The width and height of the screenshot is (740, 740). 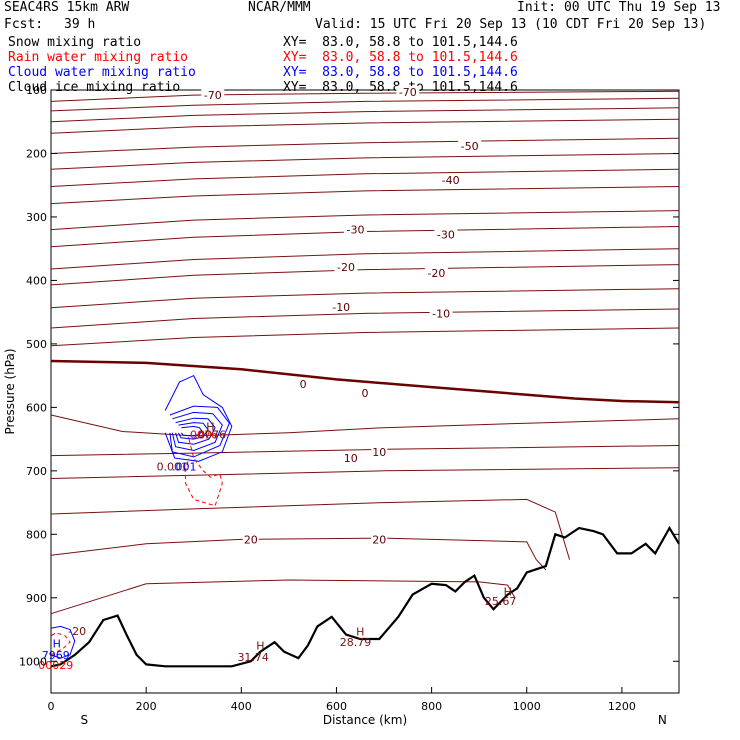 What do you see at coordinates (98, 57) in the screenshot?
I see `legend-rain-label: Rain water mixing ratio` at bounding box center [98, 57].